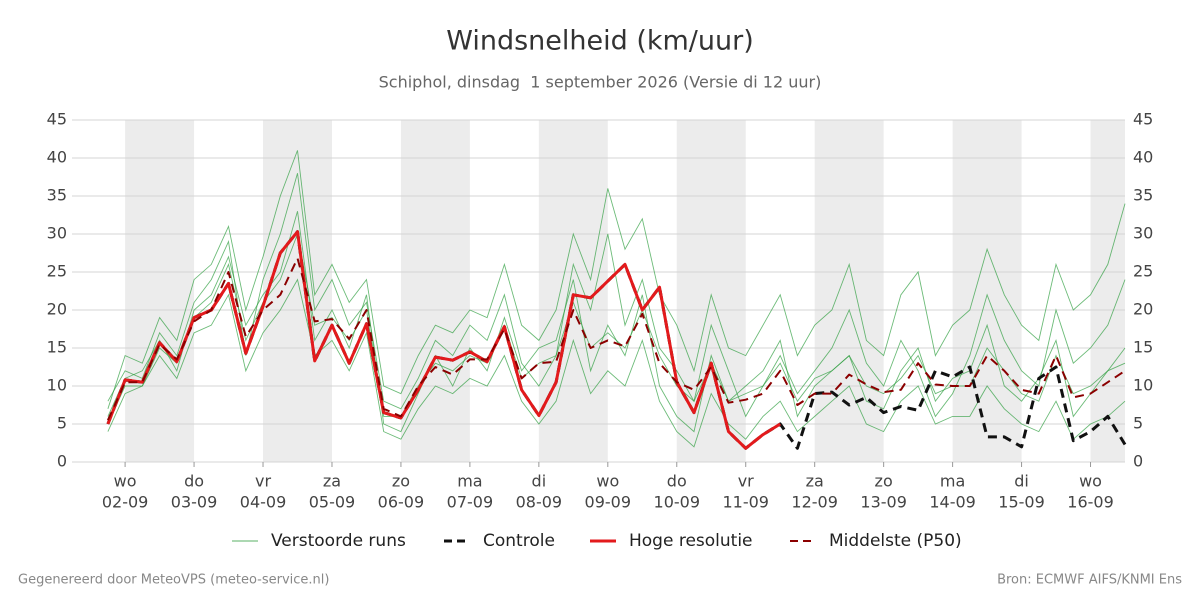 This screenshot has height=600, width=1200. I want to click on x-tick-label: 12-09, so click(814, 502).